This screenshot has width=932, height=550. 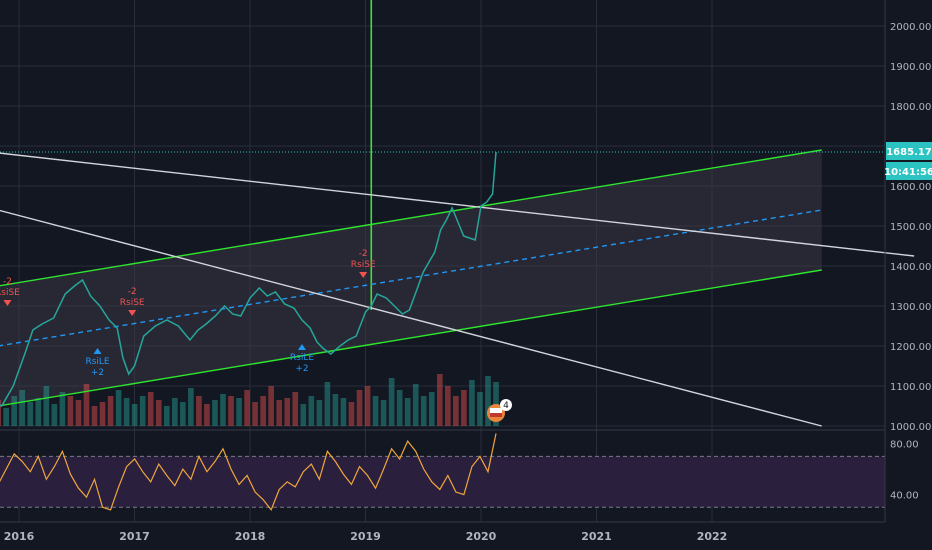 I want to click on price-tick-label: 1900.00, so click(x=910, y=67).